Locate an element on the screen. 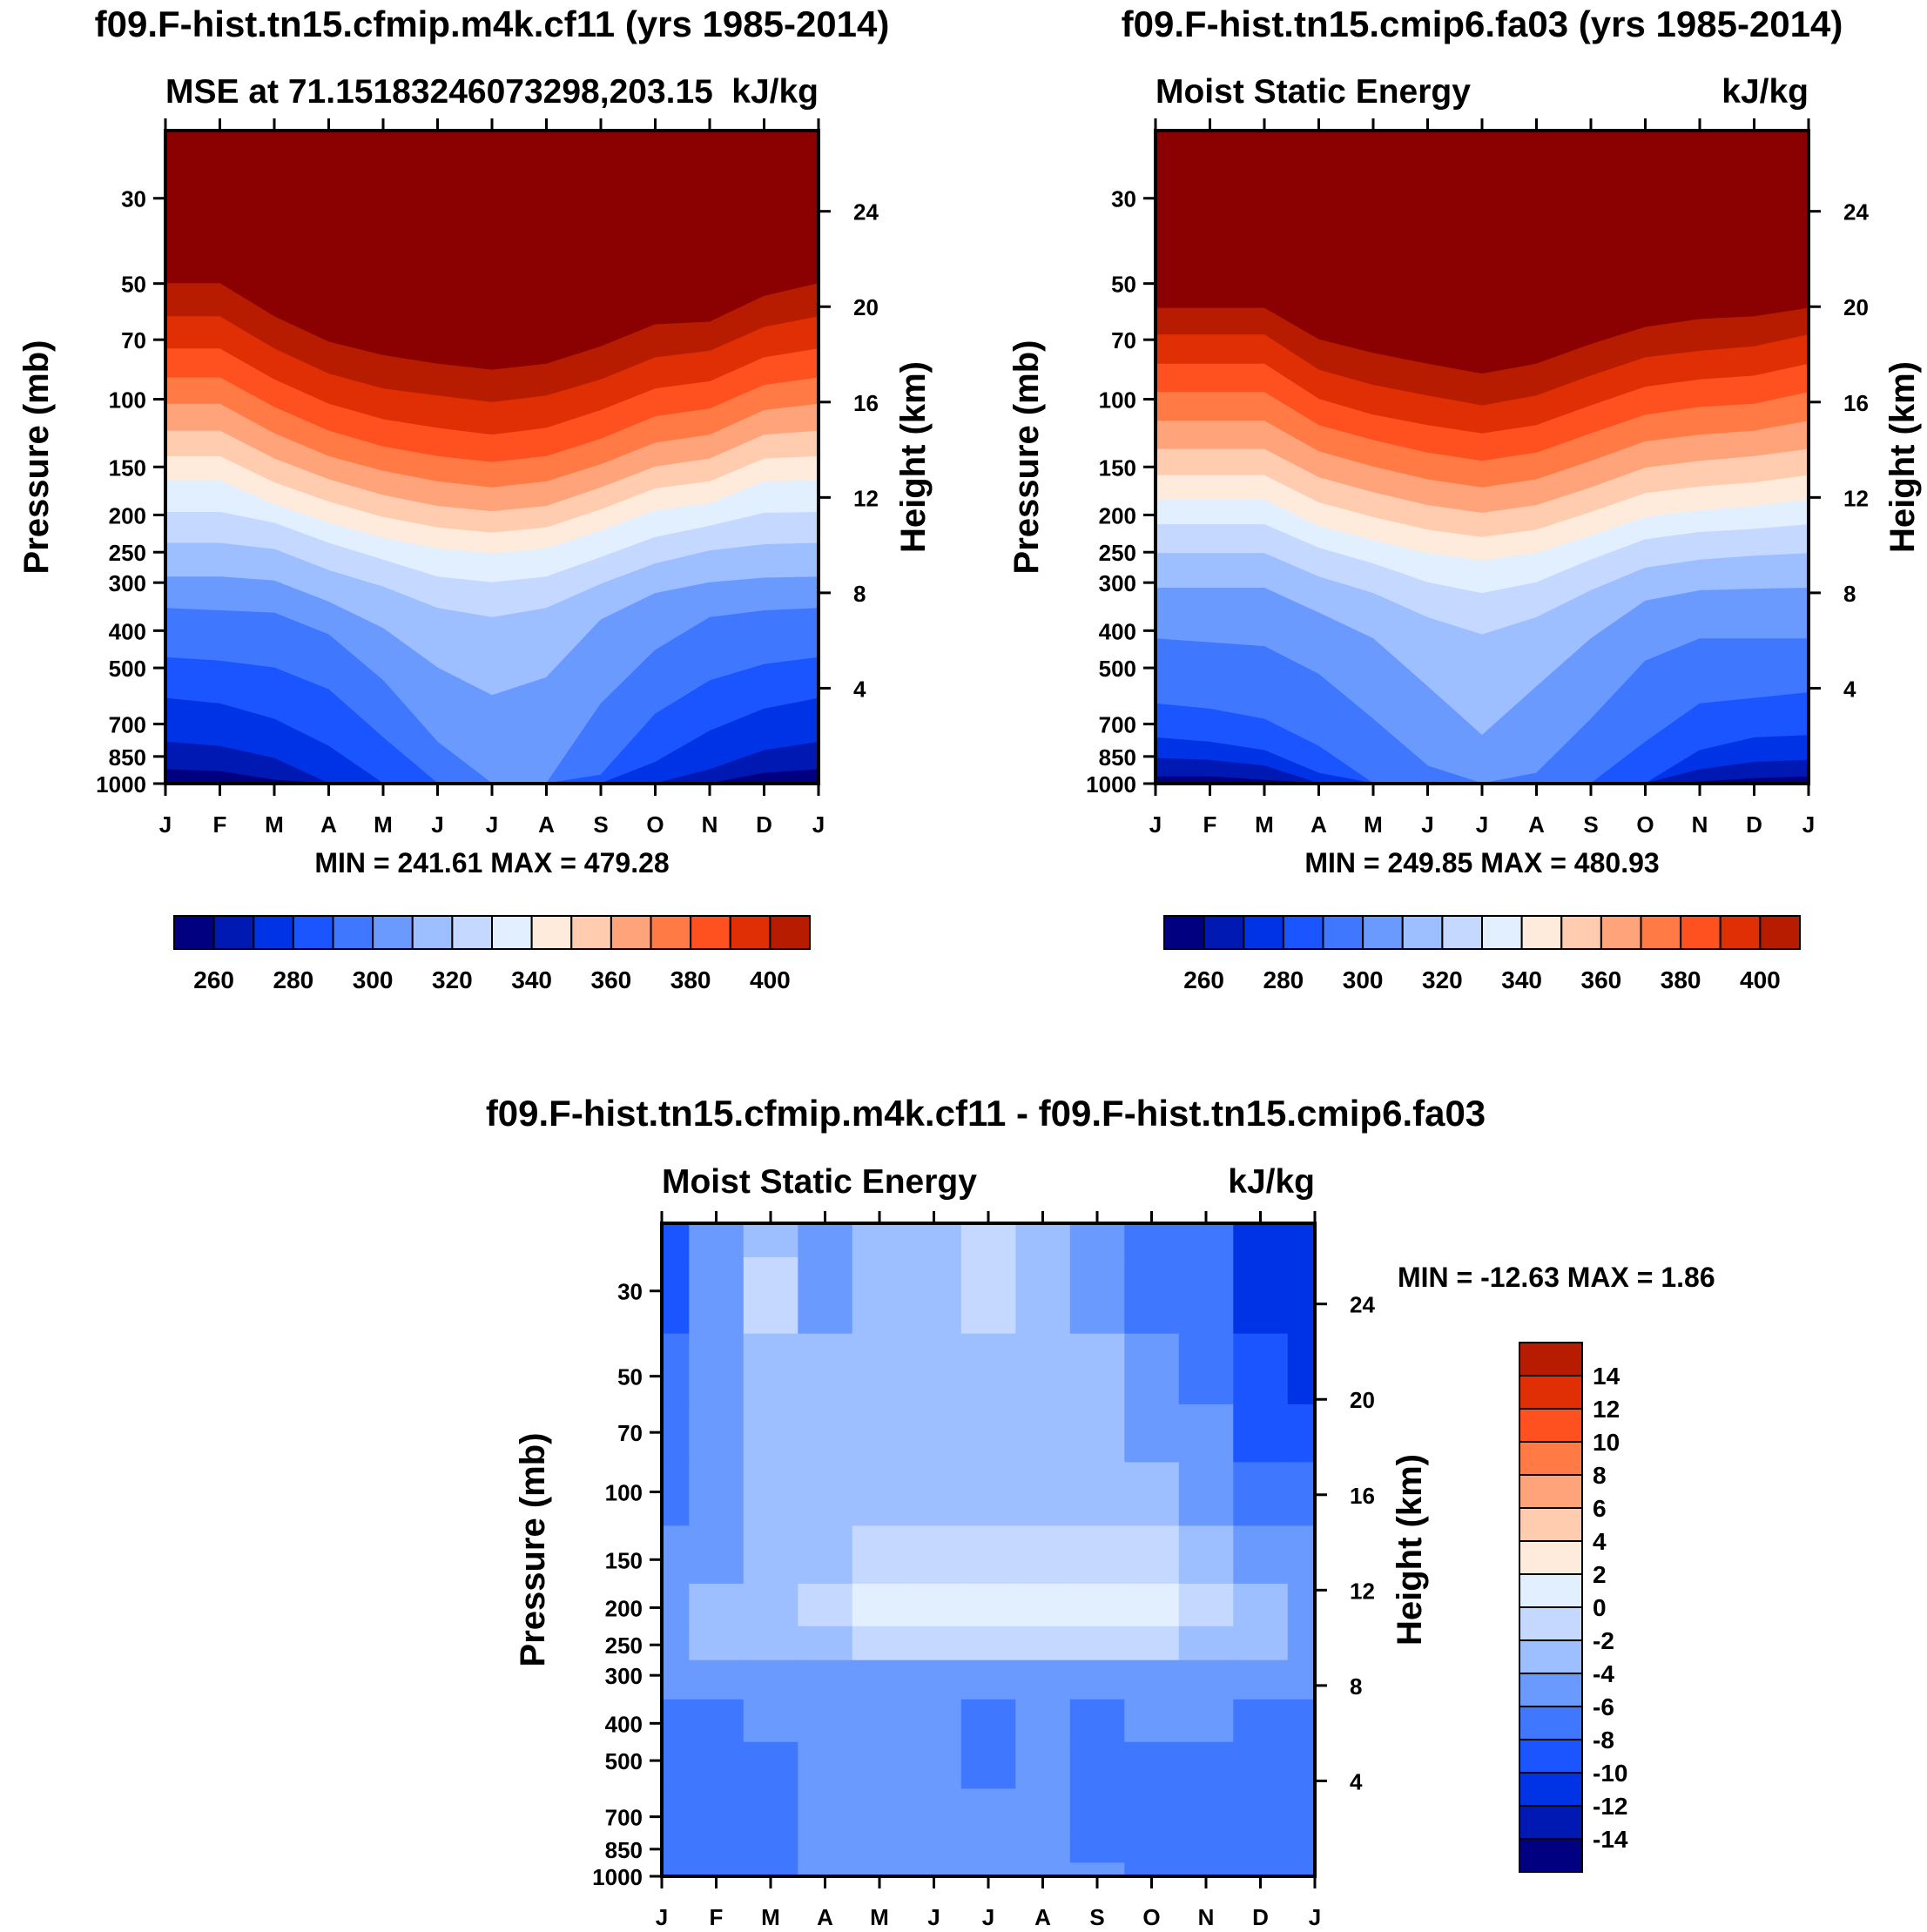 This screenshot has width=1927, height=1932. panel-3-colorbar: 14 12 10 8 6 4 2 0 -2 -4 -6 -8 -10 -12 -14 is located at coordinates (1573, 1607).